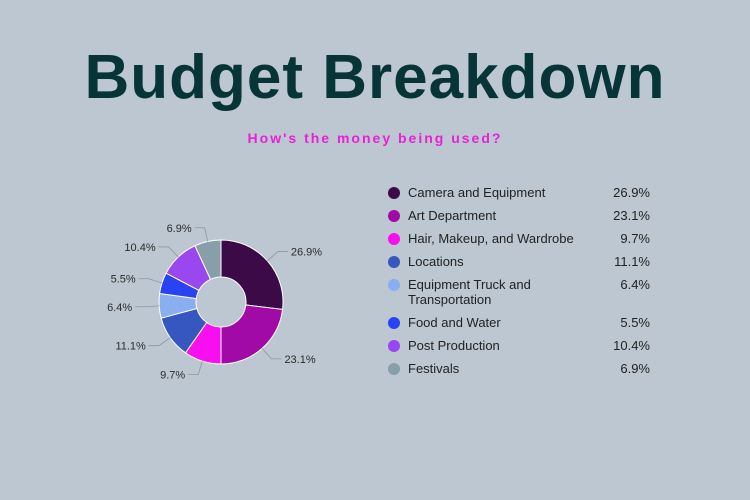 The image size is (750, 500). What do you see at coordinates (454, 322) in the screenshot?
I see `legend-label: Food and Water` at bounding box center [454, 322].